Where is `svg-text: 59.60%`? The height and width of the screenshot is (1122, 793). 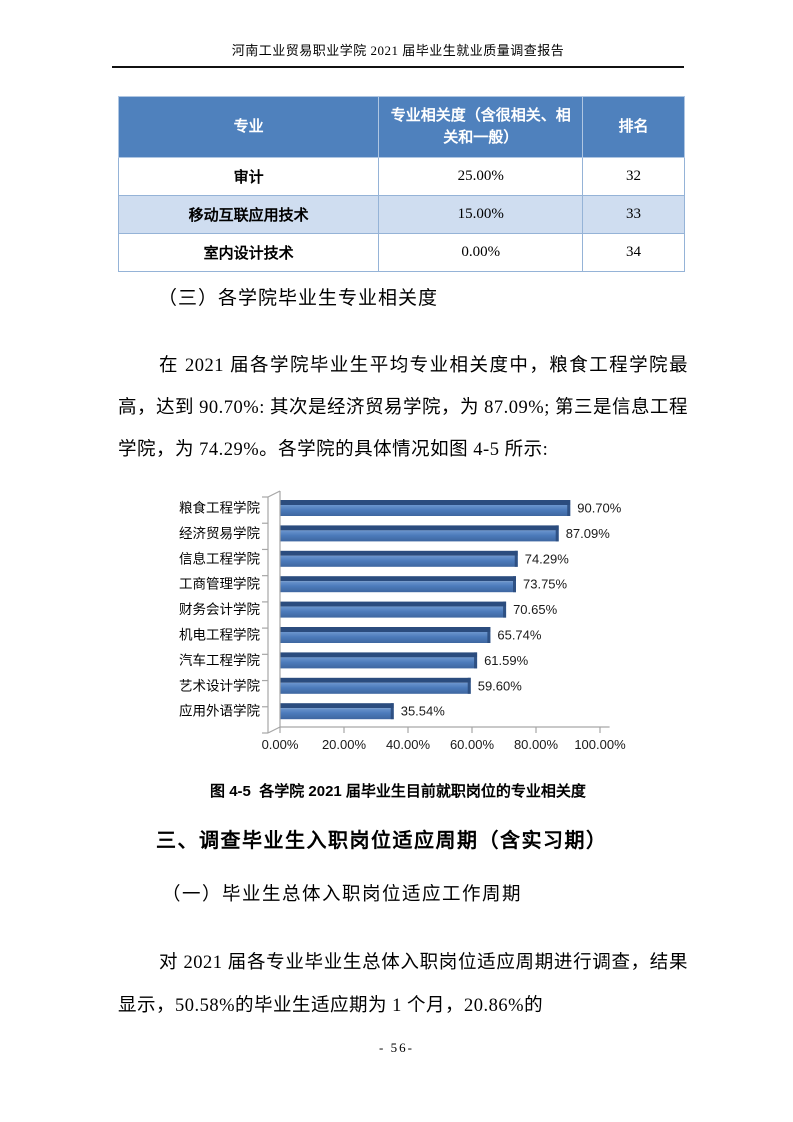 svg-text: 59.60% is located at coordinates (500, 685).